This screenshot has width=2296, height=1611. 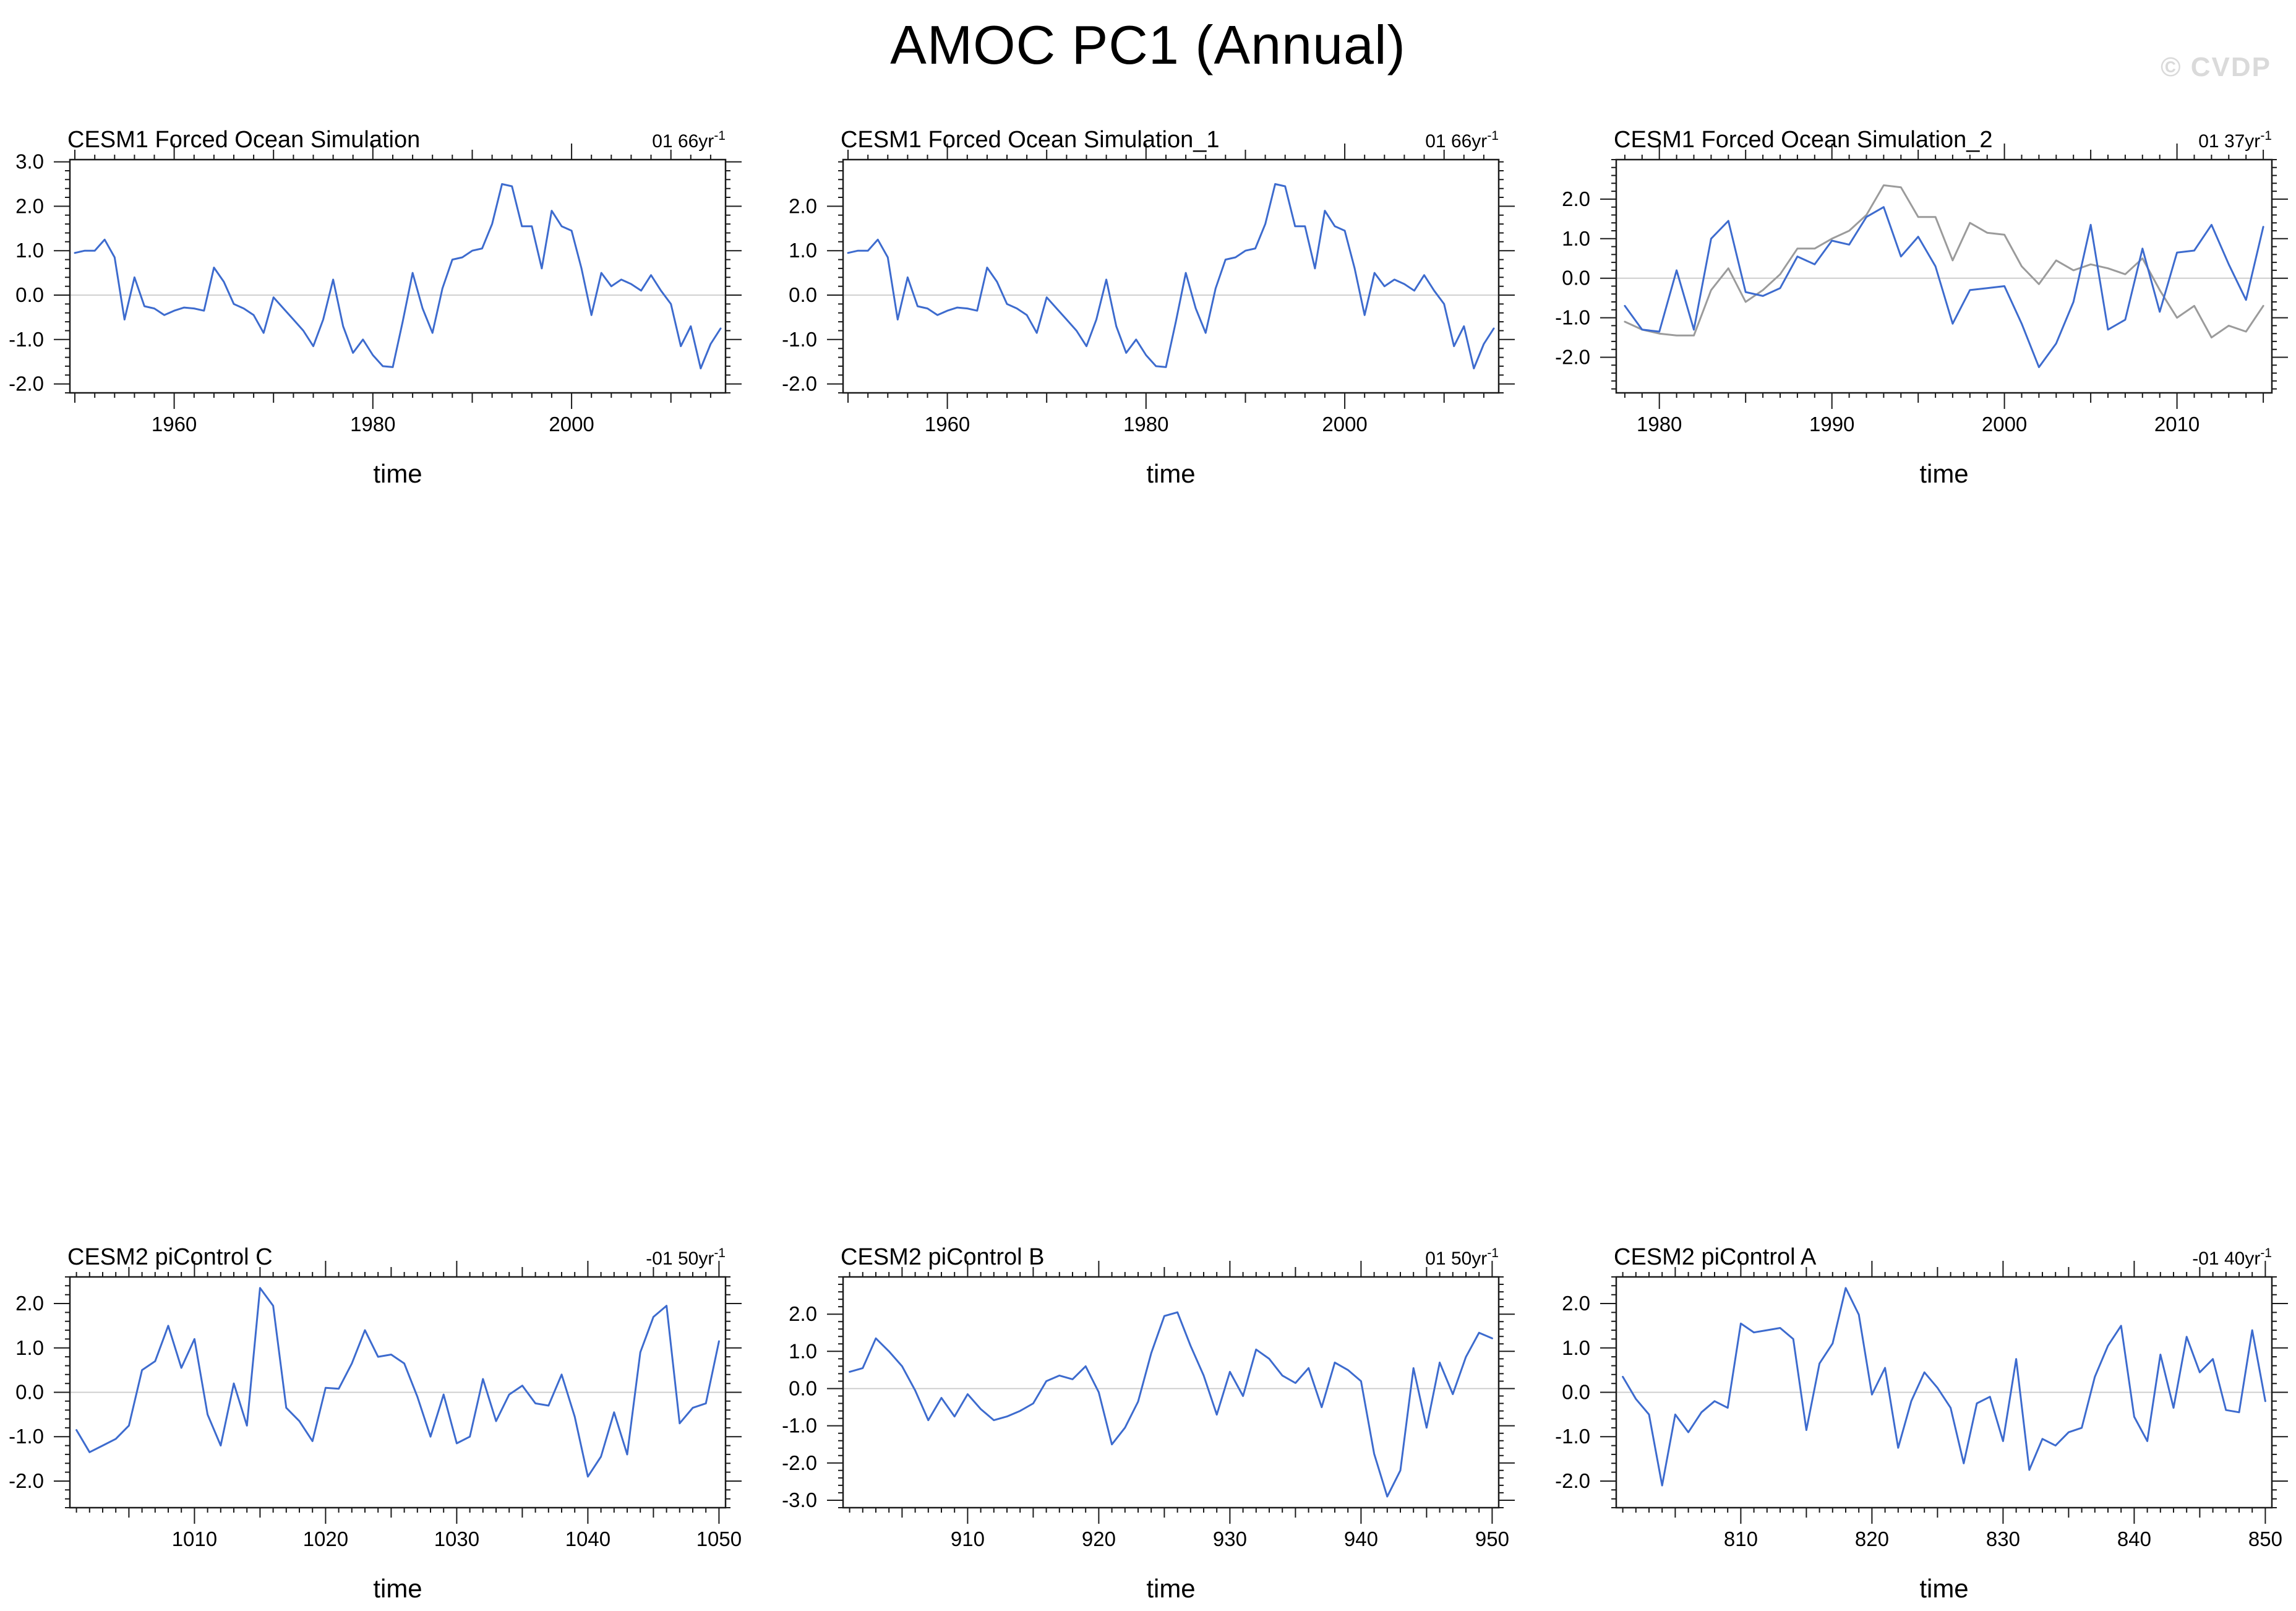 I want to click on axis-tick-labels: 1010 1020 1030 1040 1050 -2.0 -1.0 0.0 1.0 2.0, so click(x=375, y=1421).